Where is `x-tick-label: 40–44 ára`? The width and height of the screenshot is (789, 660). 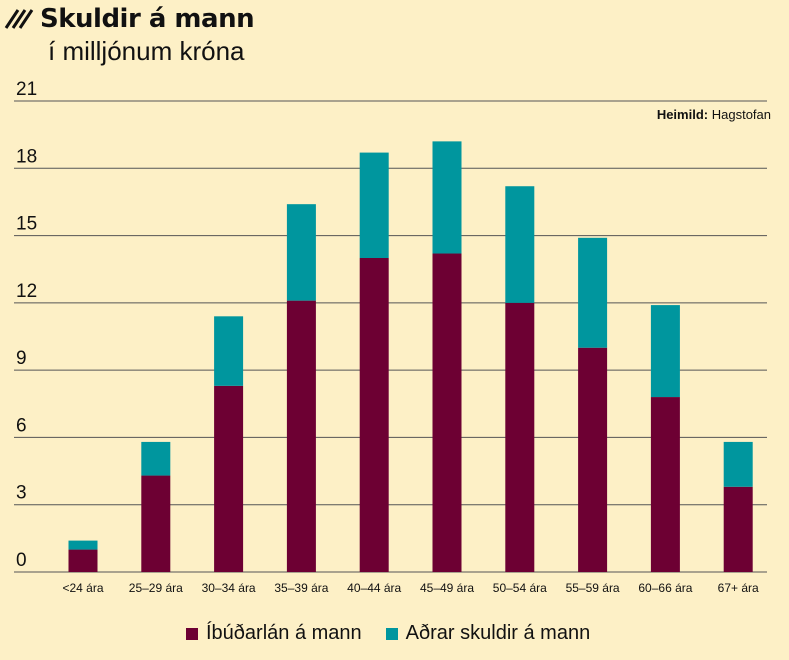
x-tick-label: 40–44 ára is located at coordinates (374, 588).